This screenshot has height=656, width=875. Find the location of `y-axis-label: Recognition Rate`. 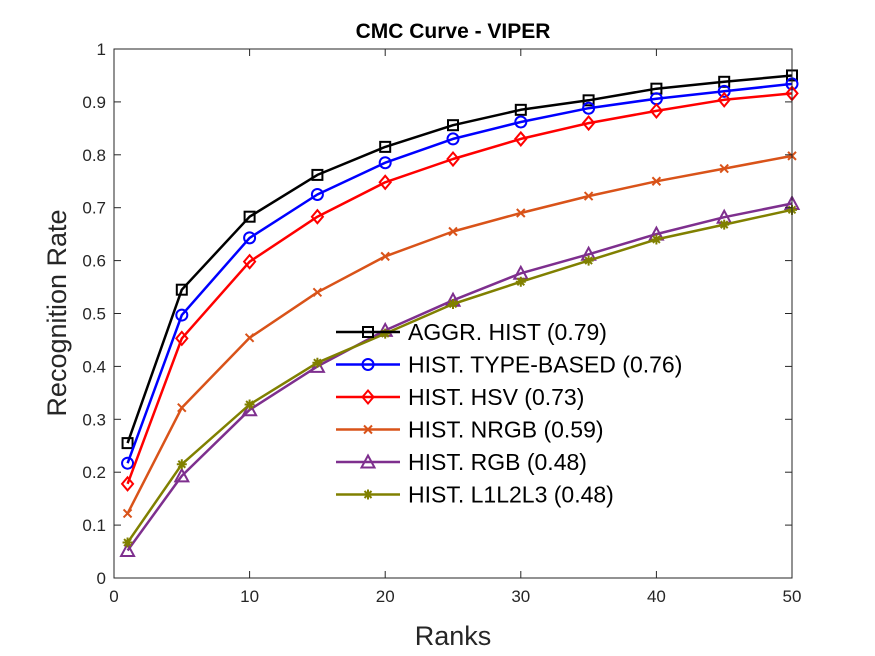

y-axis-label: Recognition Rate is located at coordinates (57, 312).